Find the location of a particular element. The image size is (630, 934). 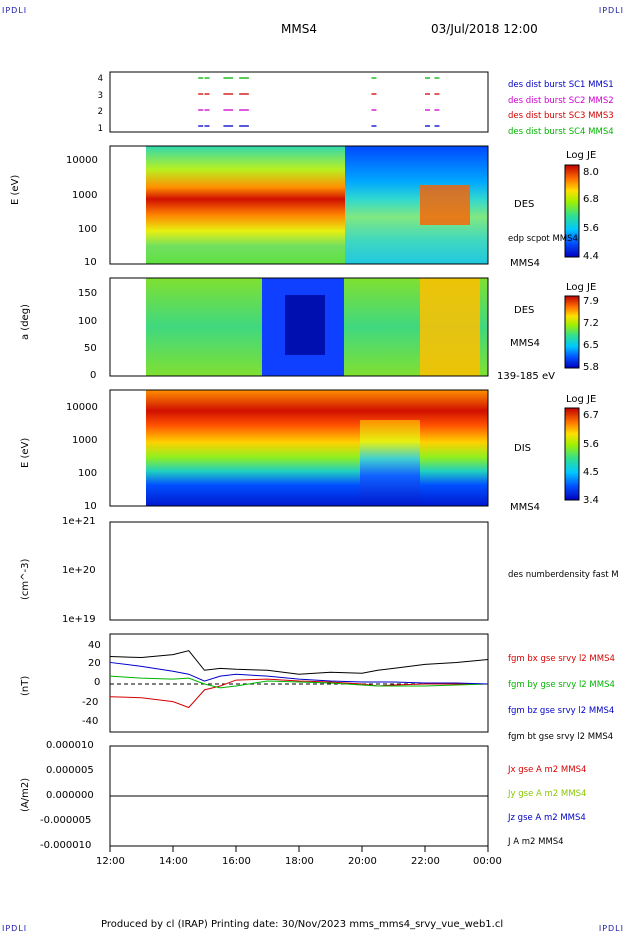

current-legend-item: J A m2 MMS4 is located at coordinates (536, 842).